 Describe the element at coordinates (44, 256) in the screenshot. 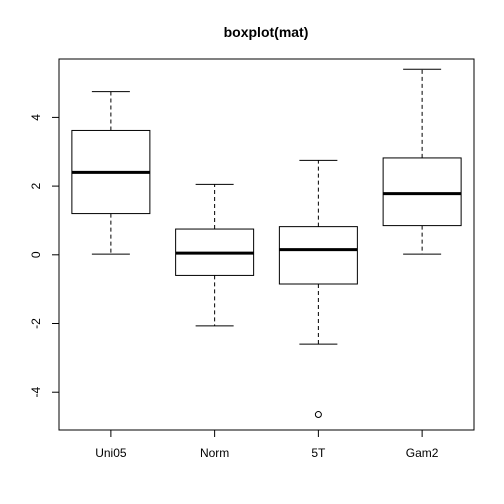

I see `y-axis: -4 -2 0 2 4` at that location.